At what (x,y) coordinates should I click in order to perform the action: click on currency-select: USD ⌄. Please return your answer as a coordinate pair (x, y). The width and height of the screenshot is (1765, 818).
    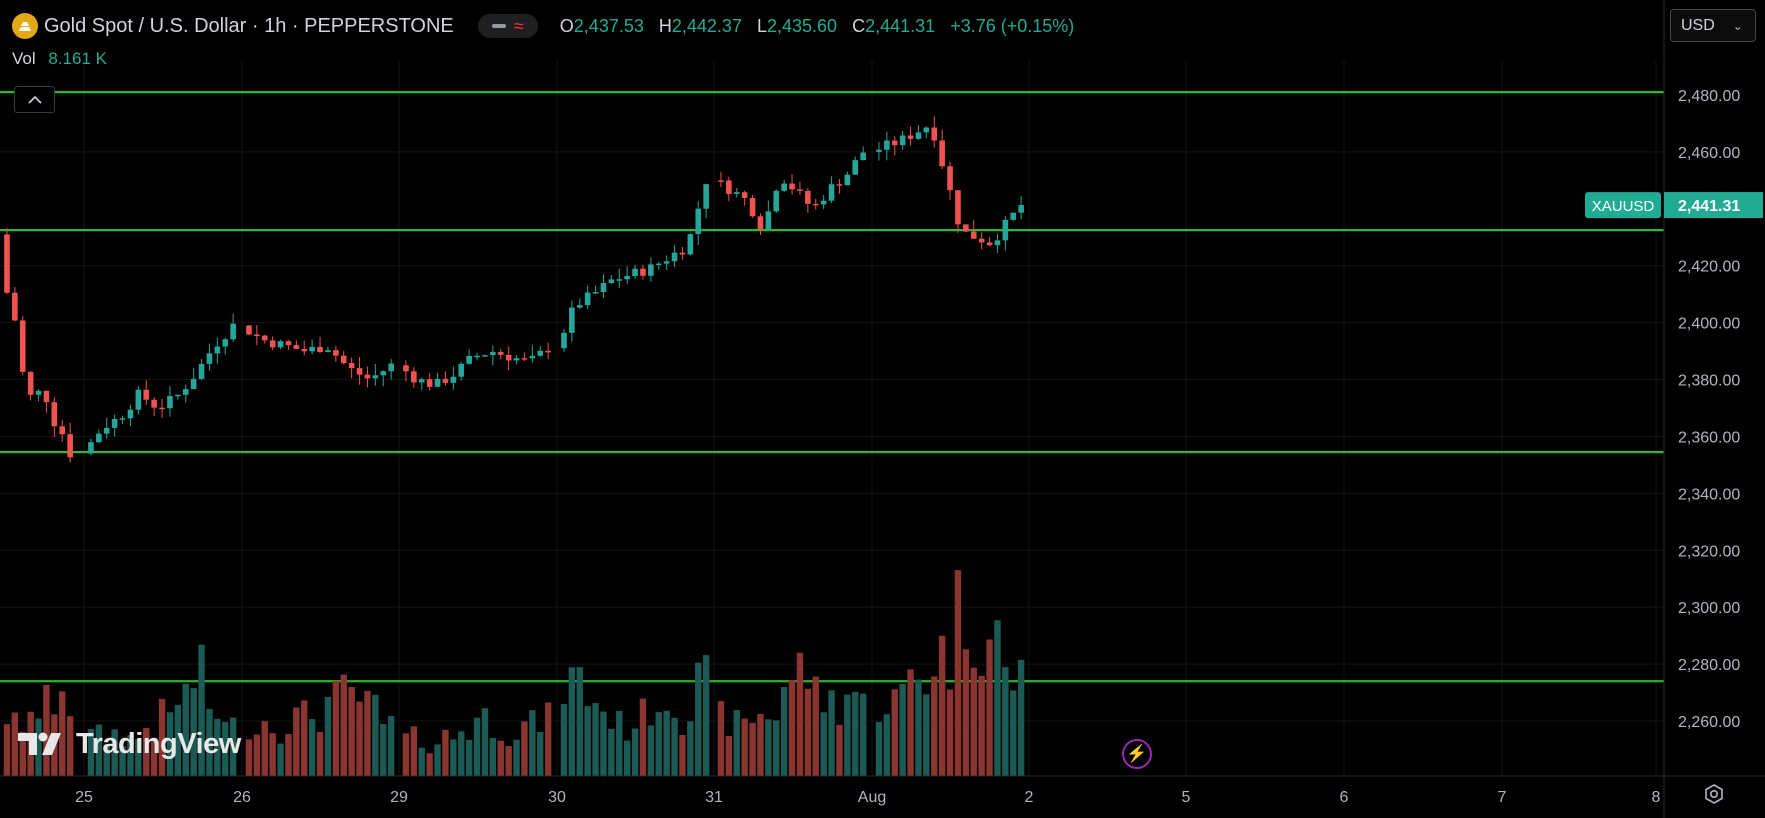
    Looking at the image, I should click on (1713, 25).